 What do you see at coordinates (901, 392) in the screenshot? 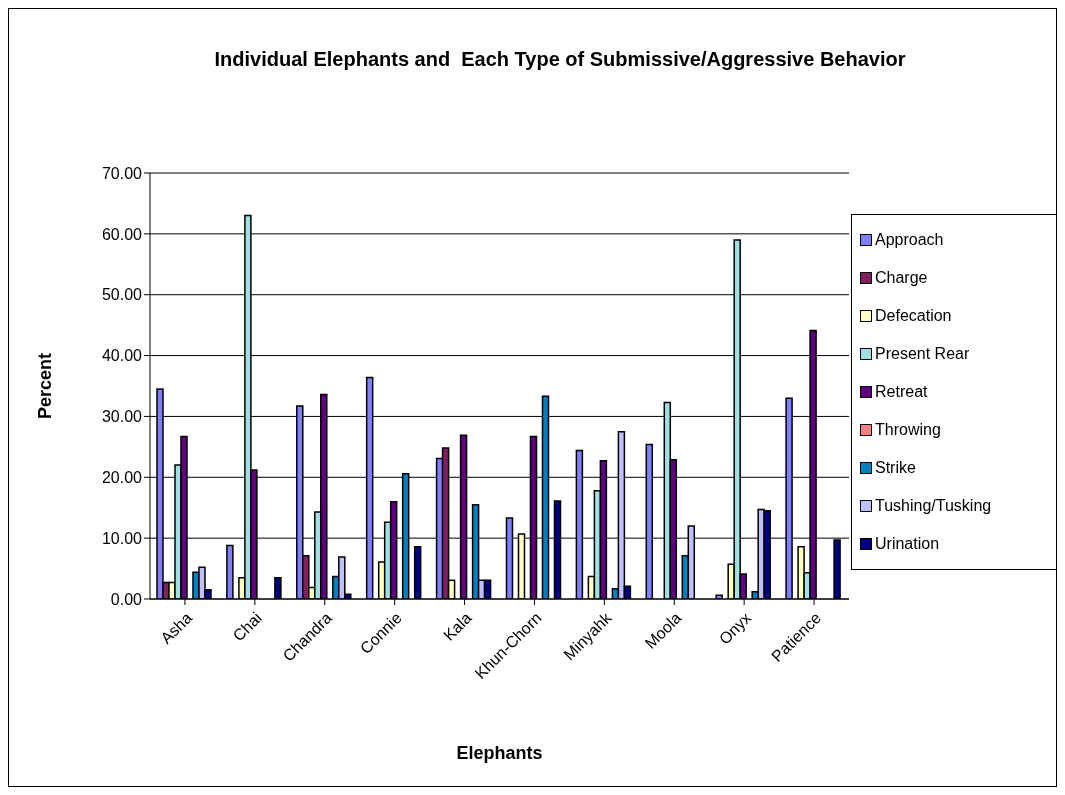
I see `legend-label: Retreat` at bounding box center [901, 392].